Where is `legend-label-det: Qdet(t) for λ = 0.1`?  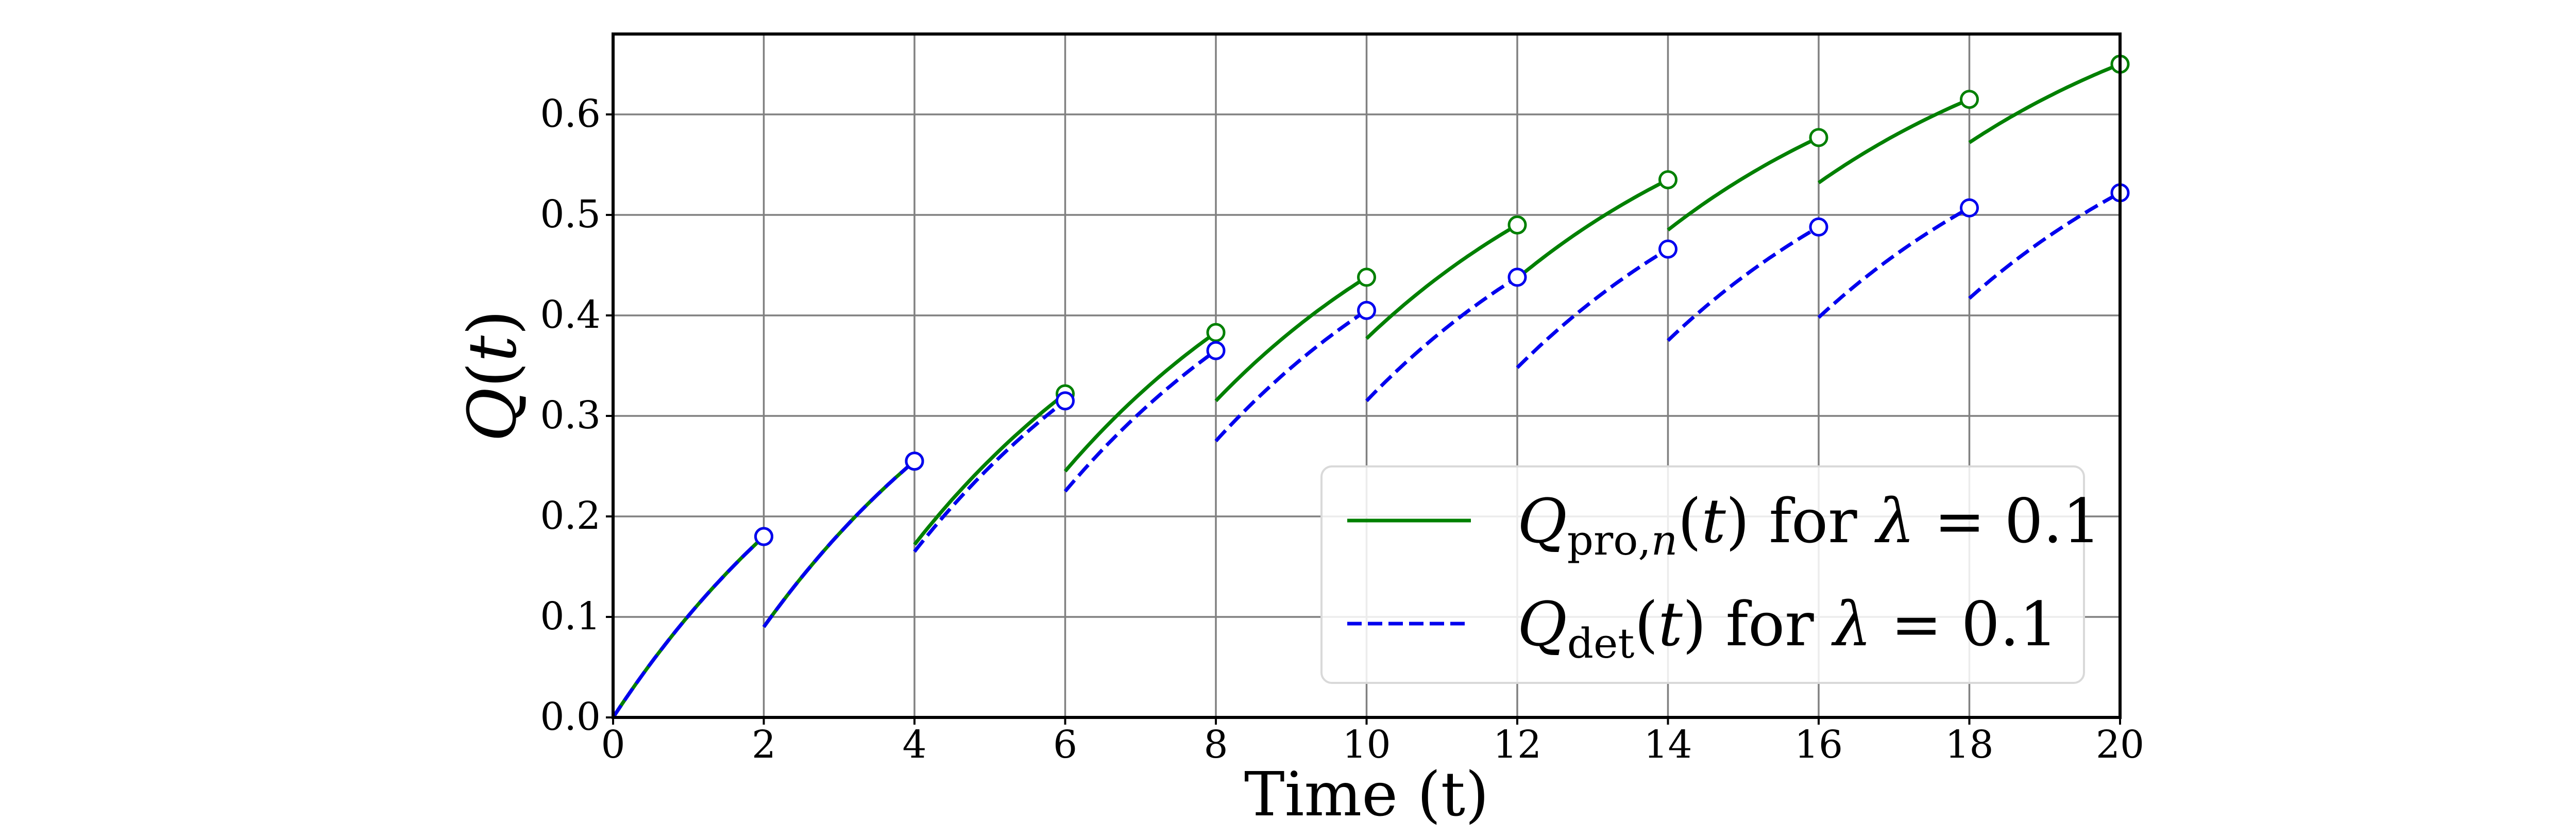
legend-label-det: Qdet(t) for λ = 0.1 is located at coordinates (1787, 628).